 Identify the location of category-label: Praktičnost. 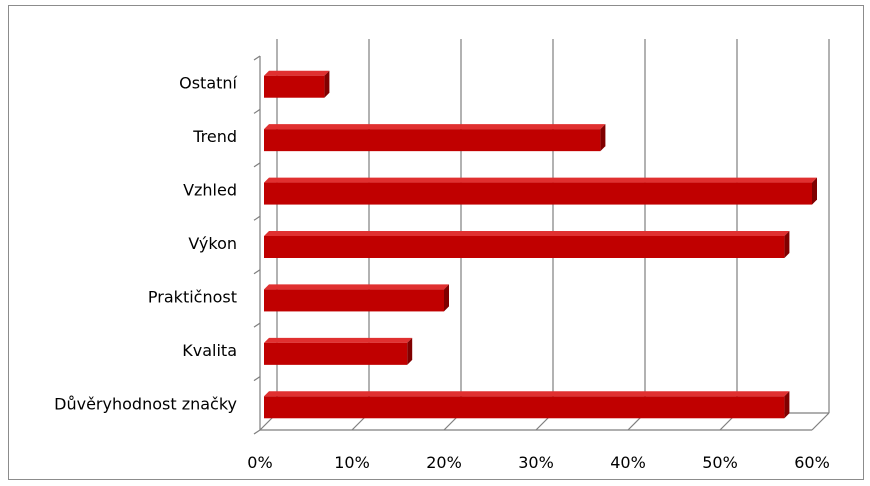
(192, 296).